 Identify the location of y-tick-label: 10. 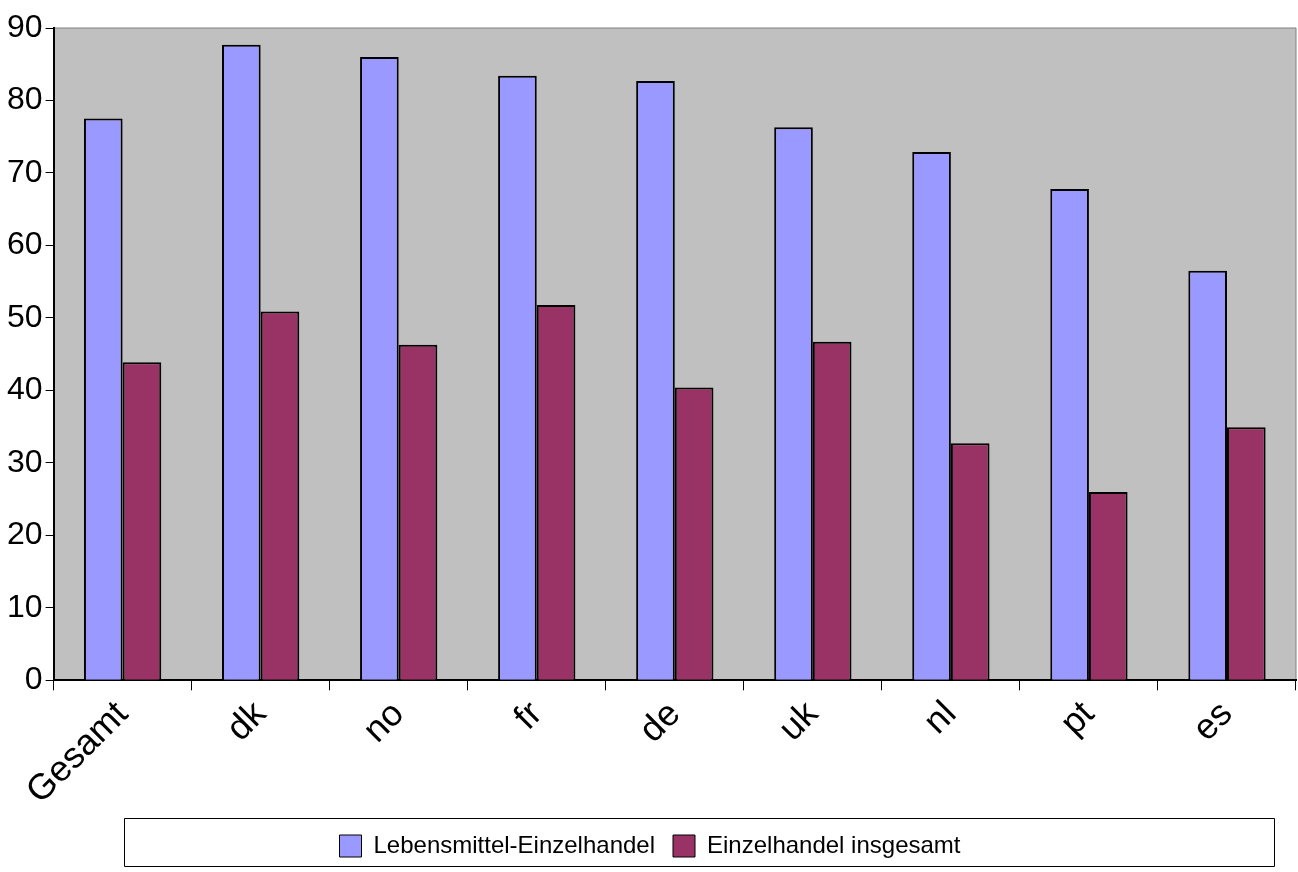
(25, 605).